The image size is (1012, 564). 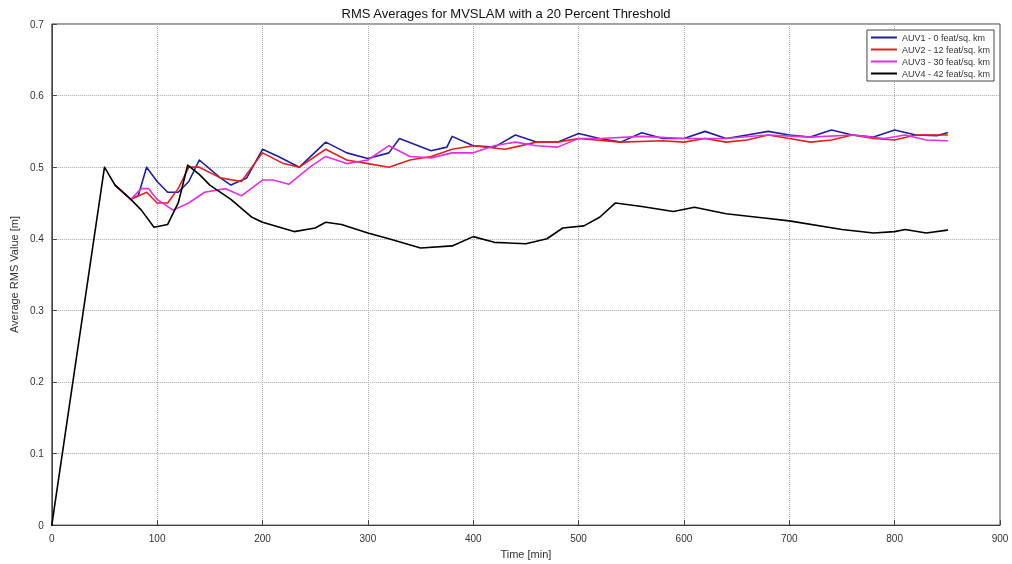 What do you see at coordinates (41, 525) in the screenshot?
I see `y-tick-label: 0` at bounding box center [41, 525].